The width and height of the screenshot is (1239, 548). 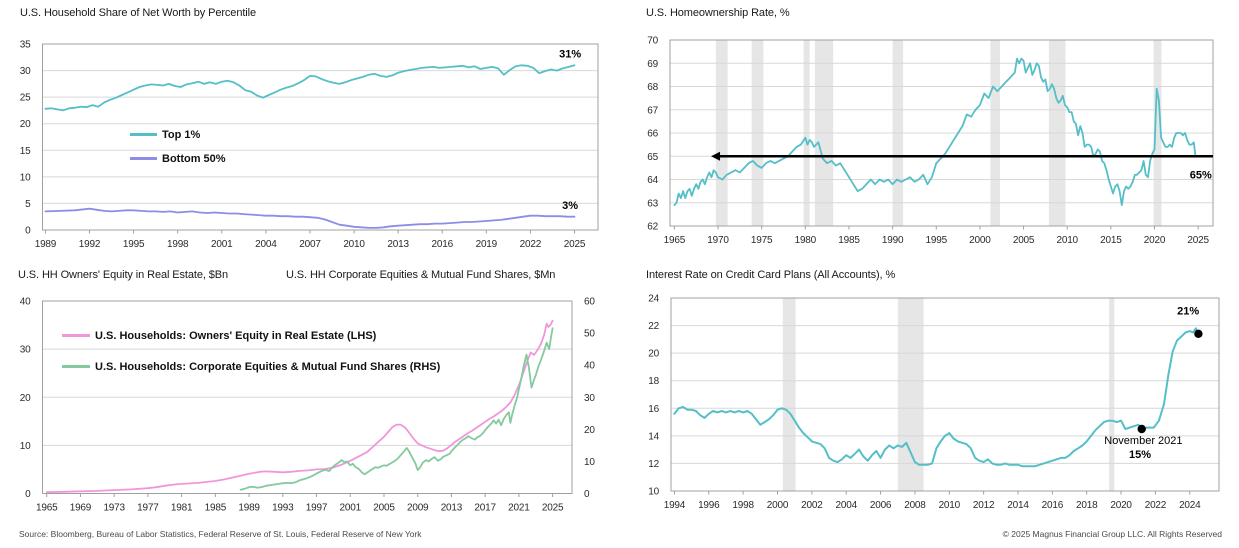 What do you see at coordinates (718, 240) in the screenshot?
I see `x-tick-label: 1970` at bounding box center [718, 240].